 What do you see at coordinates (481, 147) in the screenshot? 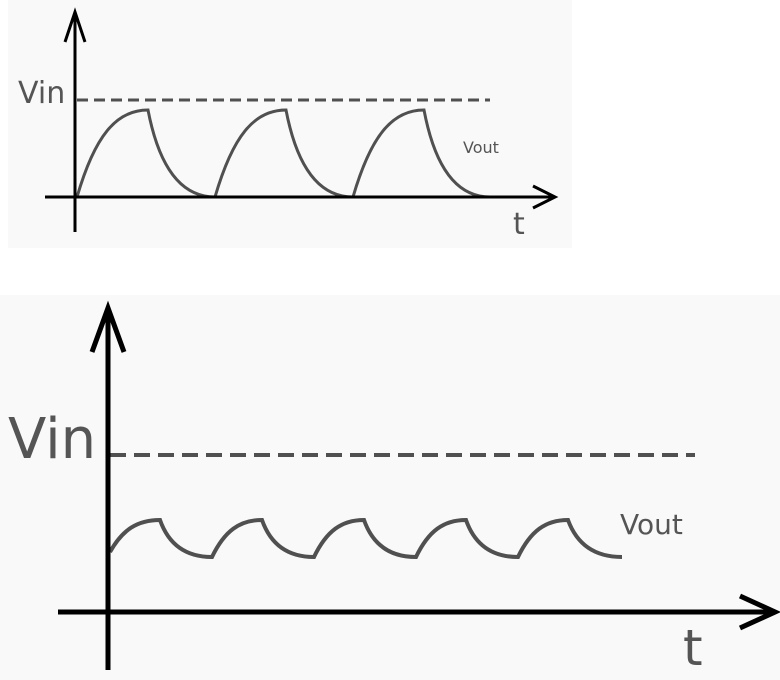
I see `top-vout-label: Vout` at bounding box center [481, 147].